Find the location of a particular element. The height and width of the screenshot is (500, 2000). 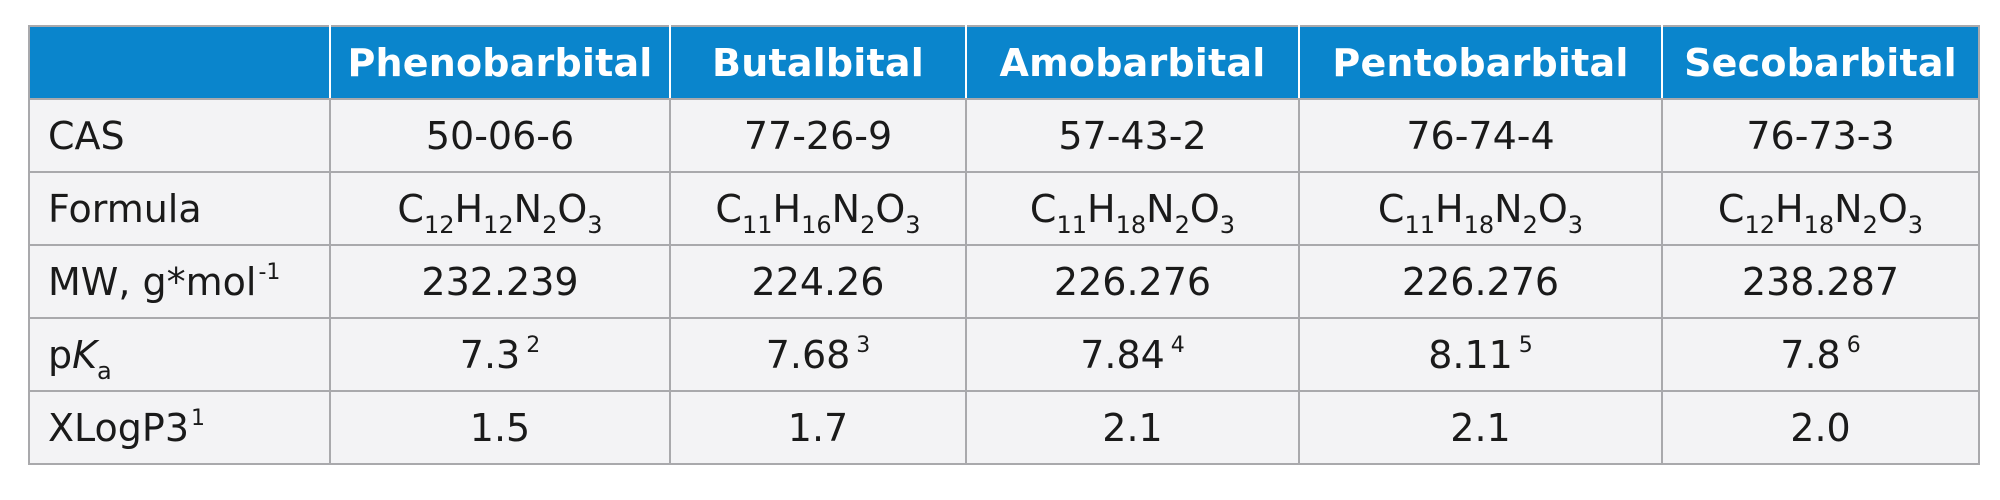

pka-value: 7.84 4 is located at coordinates (1132, 354).